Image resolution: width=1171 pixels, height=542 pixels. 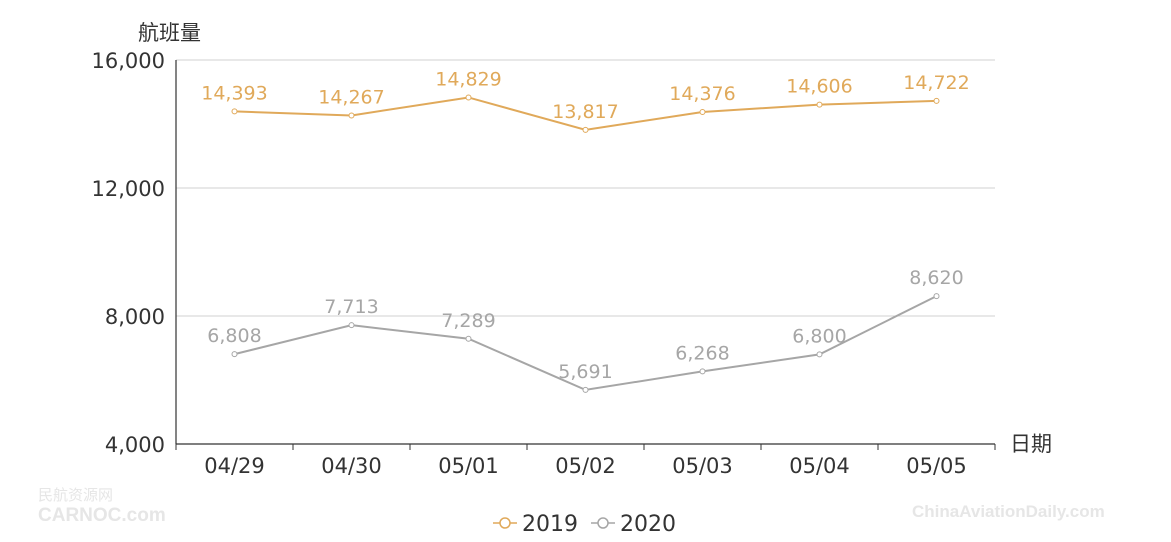 What do you see at coordinates (468, 79) in the screenshot?
I see `data-label: 14,829` at bounding box center [468, 79].